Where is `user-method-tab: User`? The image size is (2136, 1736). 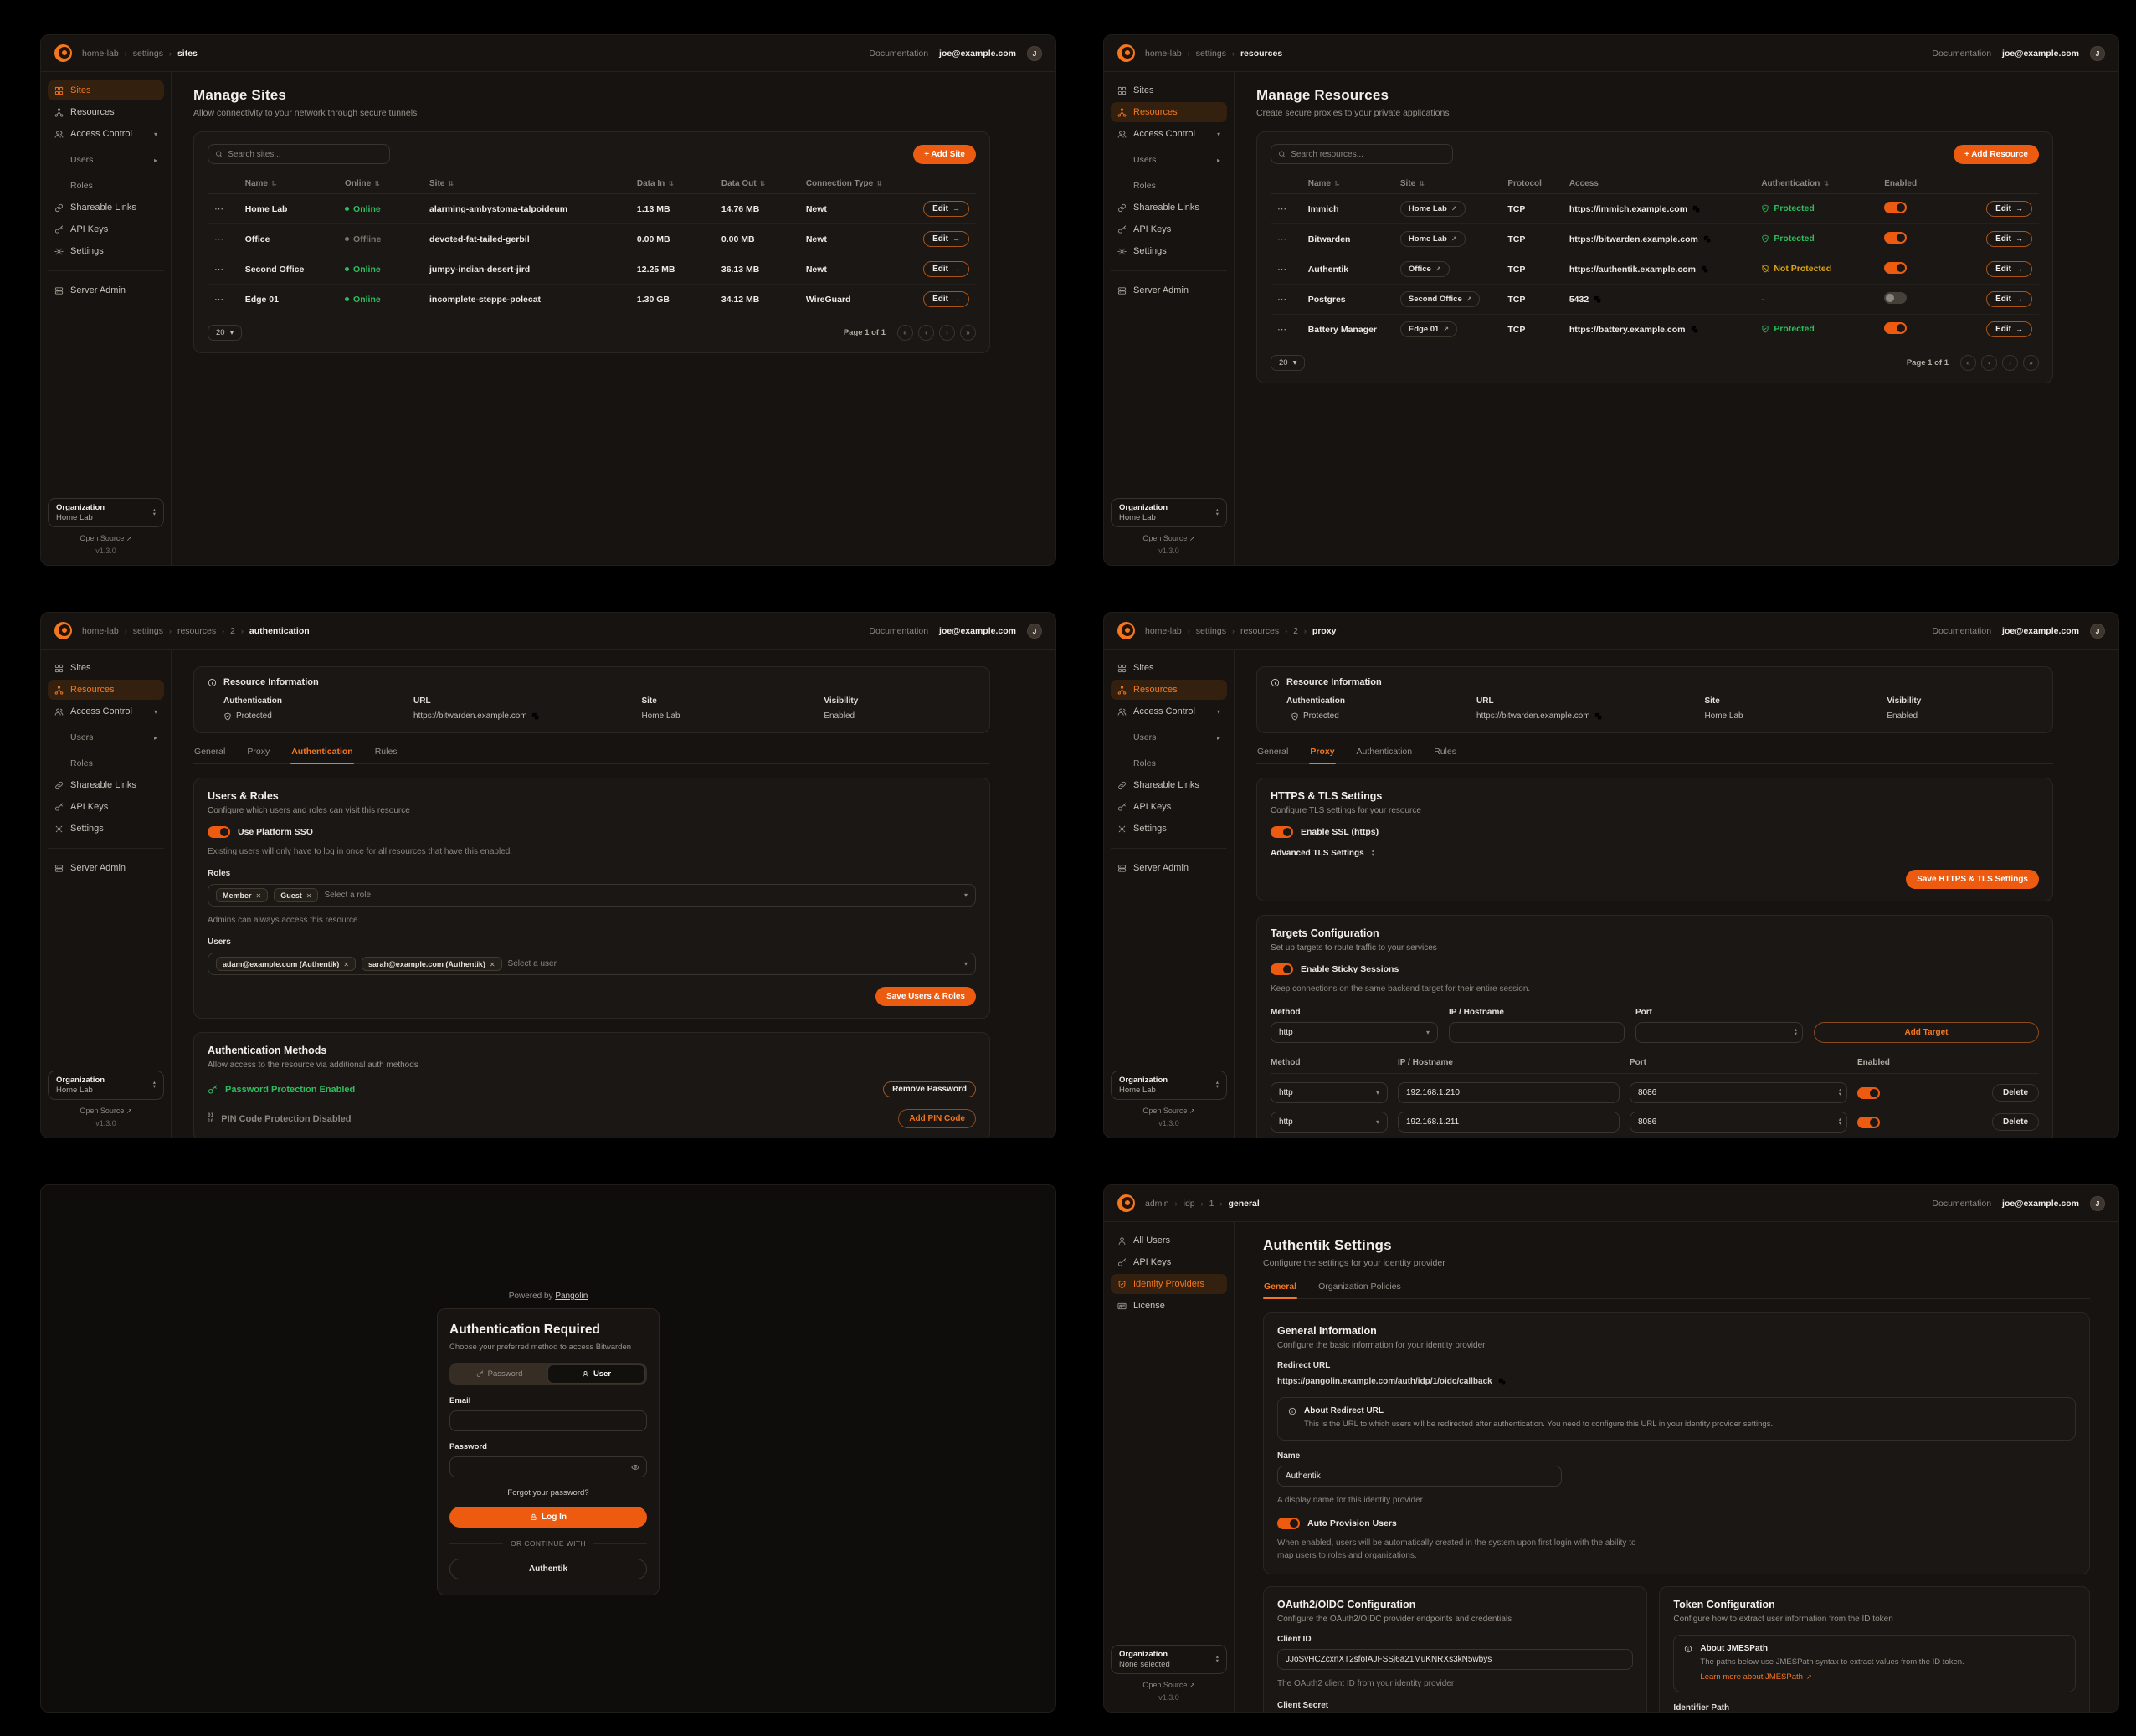 user-method-tab: User is located at coordinates (596, 1374).